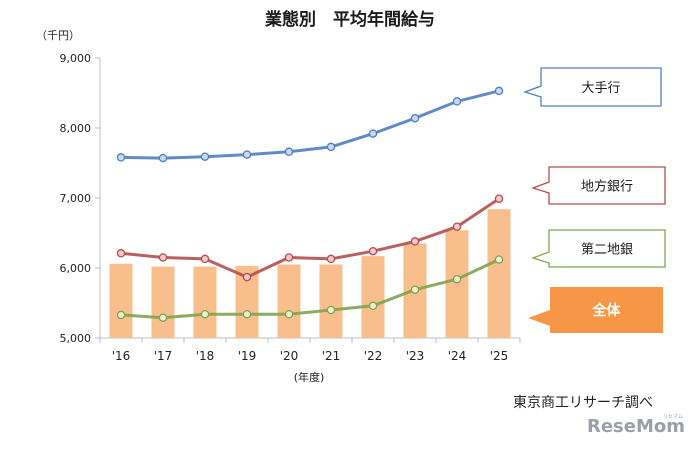 The height and width of the screenshot is (449, 700). What do you see at coordinates (331, 356) in the screenshot?
I see `x-tick-label: '21` at bounding box center [331, 356].